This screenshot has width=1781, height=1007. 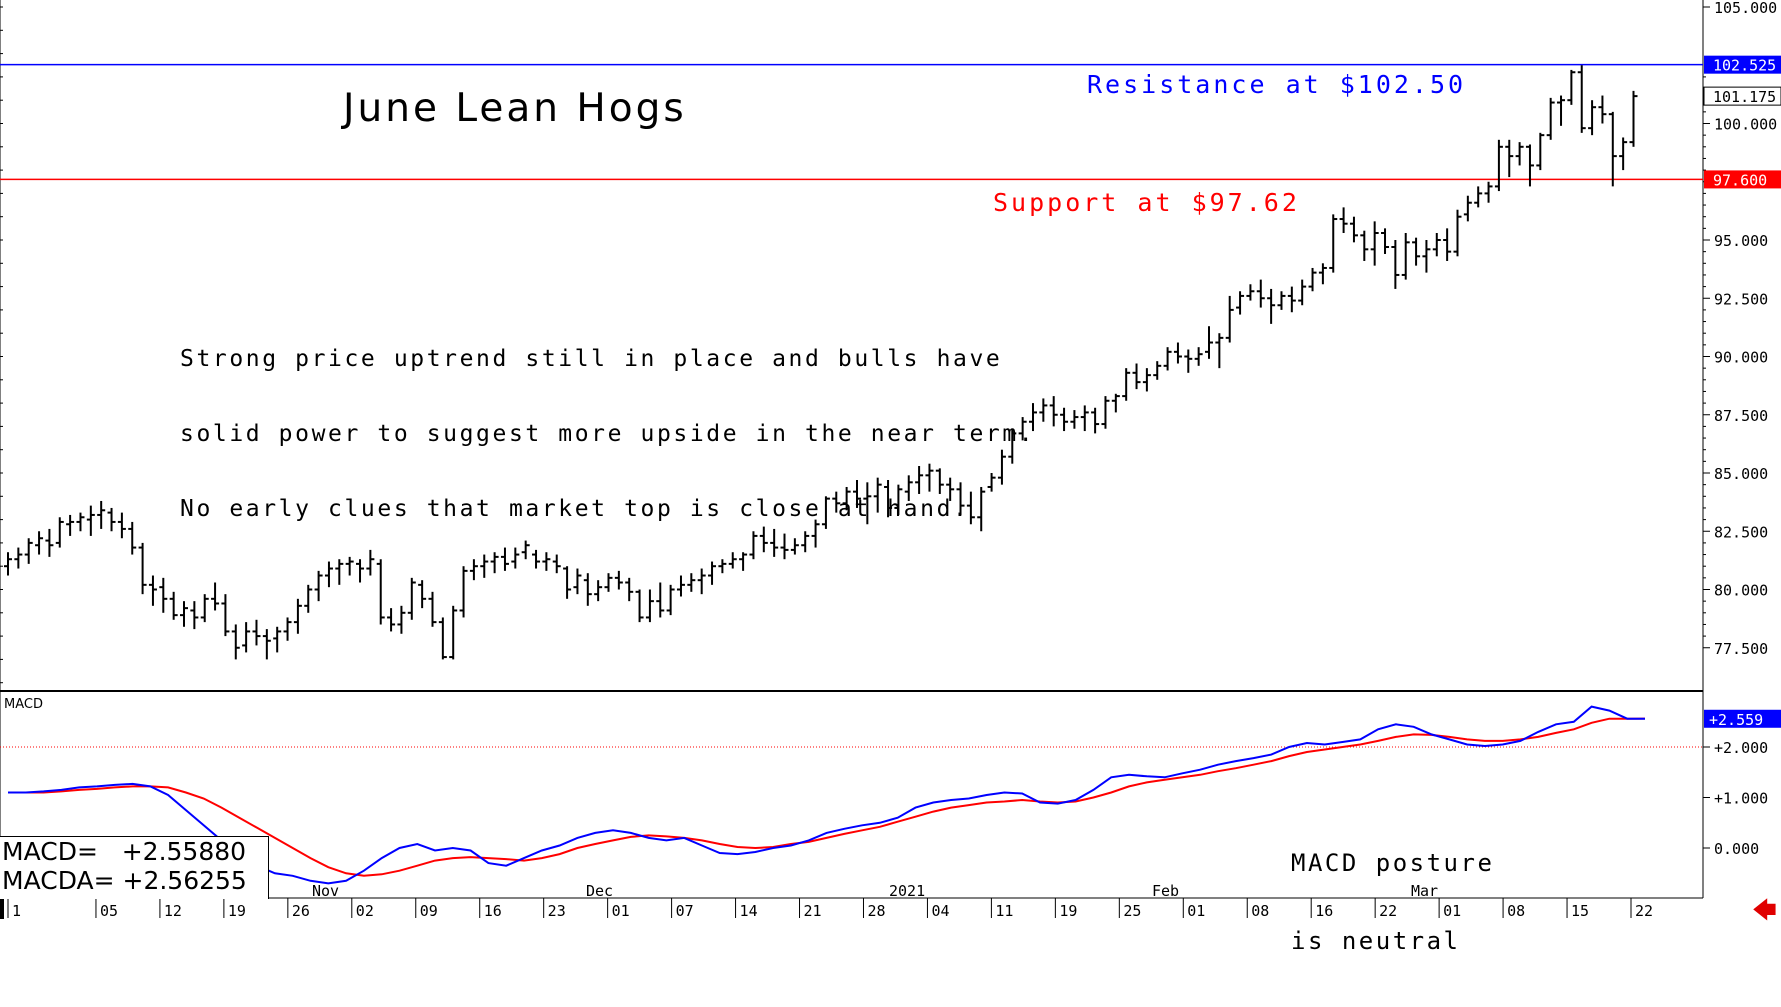 What do you see at coordinates (1068, 911) in the screenshot?
I see `x-tick-label: 19` at bounding box center [1068, 911].